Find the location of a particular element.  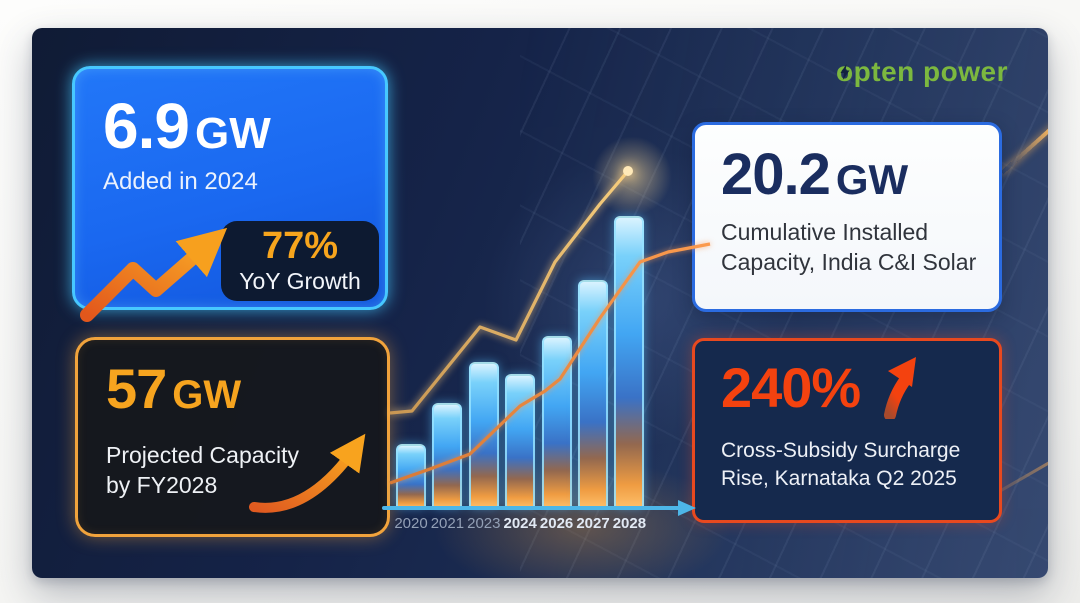

projected-value: 57 GW is located at coordinates (174, 388).